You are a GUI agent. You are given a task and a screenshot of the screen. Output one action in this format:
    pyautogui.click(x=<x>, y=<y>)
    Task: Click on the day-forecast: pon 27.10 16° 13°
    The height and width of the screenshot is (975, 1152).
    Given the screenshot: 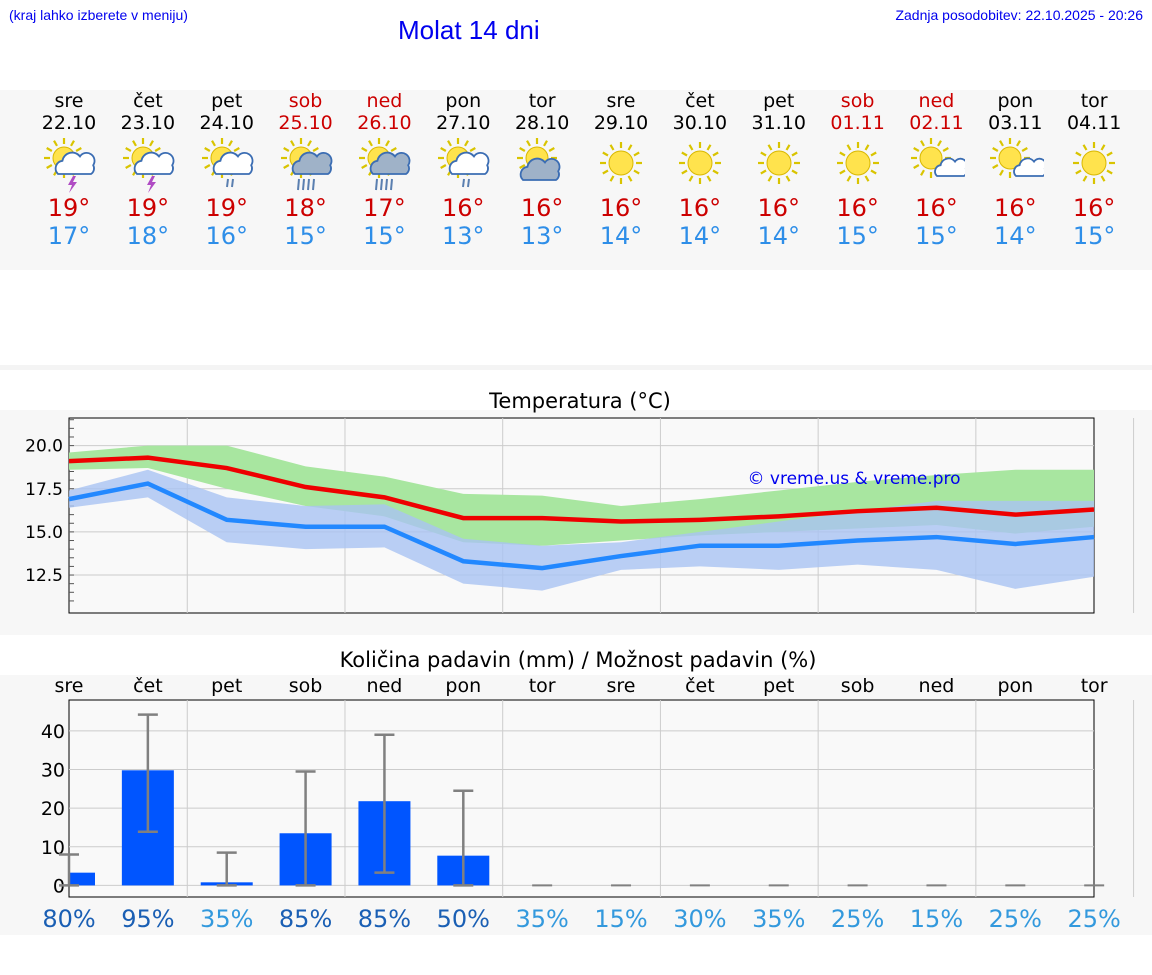 What is the action you would take?
    pyautogui.click(x=463, y=170)
    